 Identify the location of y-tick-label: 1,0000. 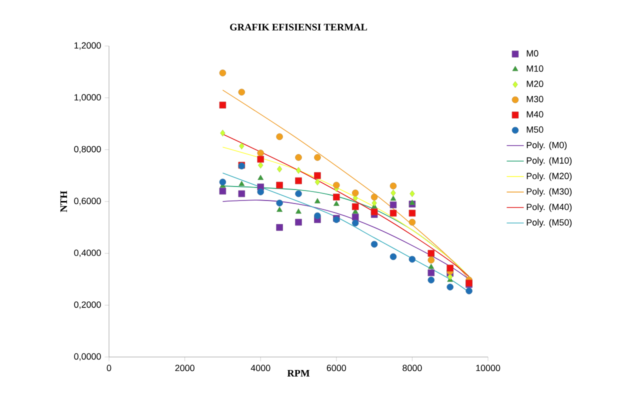
(87, 98).